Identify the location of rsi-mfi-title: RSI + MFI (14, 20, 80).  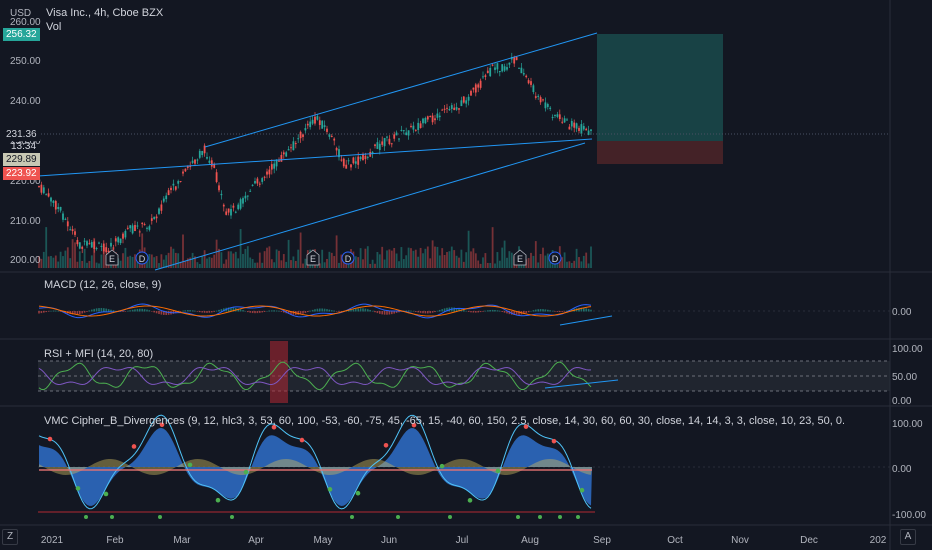
(99, 354).